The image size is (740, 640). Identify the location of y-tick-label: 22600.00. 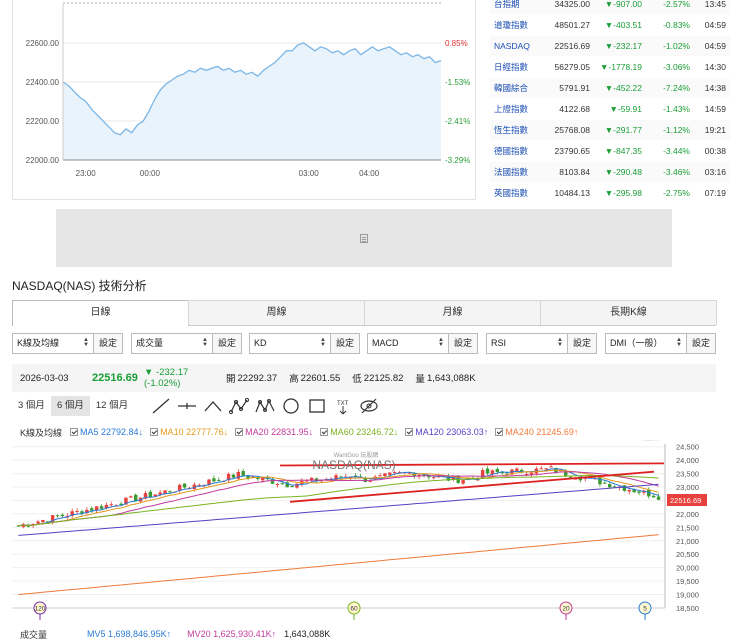
(43, 43).